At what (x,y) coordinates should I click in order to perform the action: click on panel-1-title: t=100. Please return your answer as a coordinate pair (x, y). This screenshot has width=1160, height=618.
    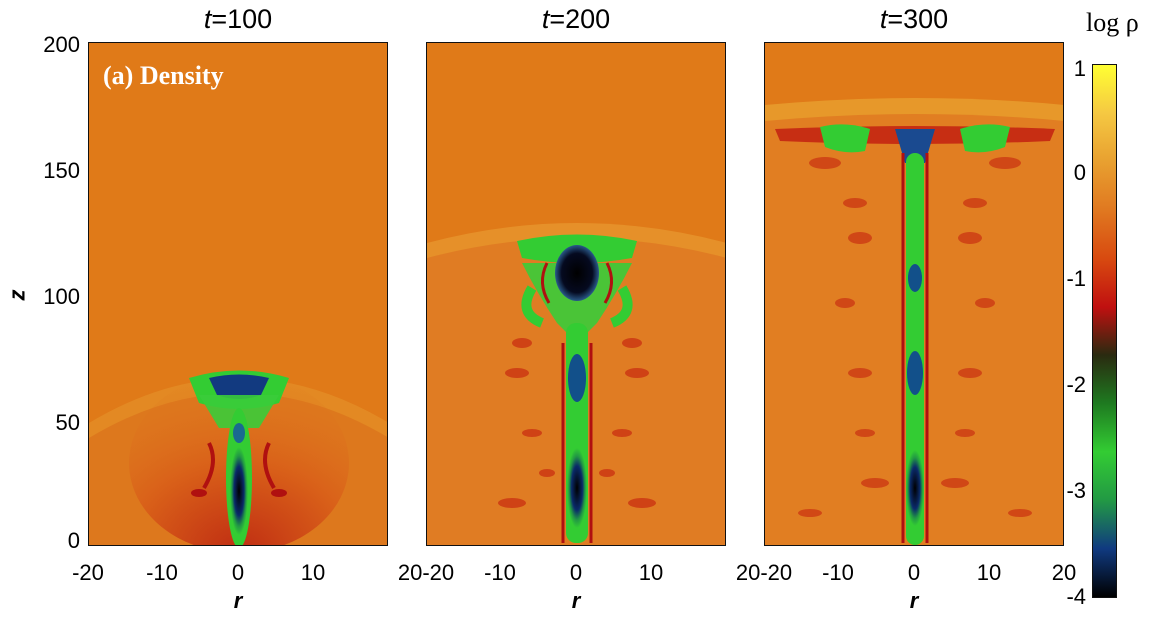
    Looking at the image, I should click on (238, 19).